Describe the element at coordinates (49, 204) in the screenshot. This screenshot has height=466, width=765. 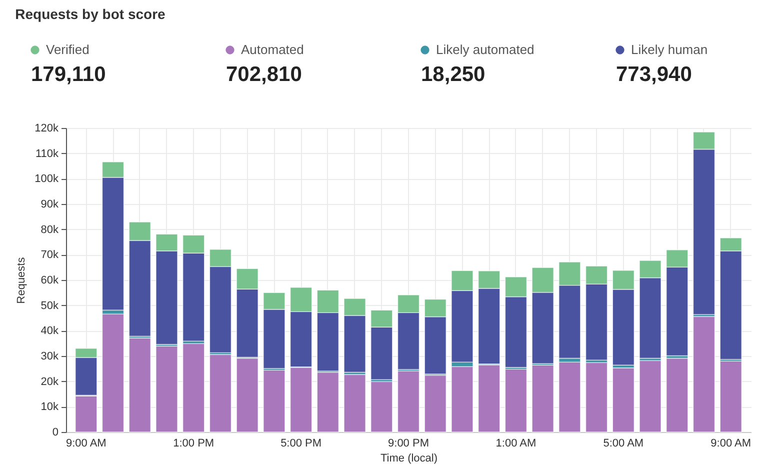
I see `y-tick-label: 90k` at that location.